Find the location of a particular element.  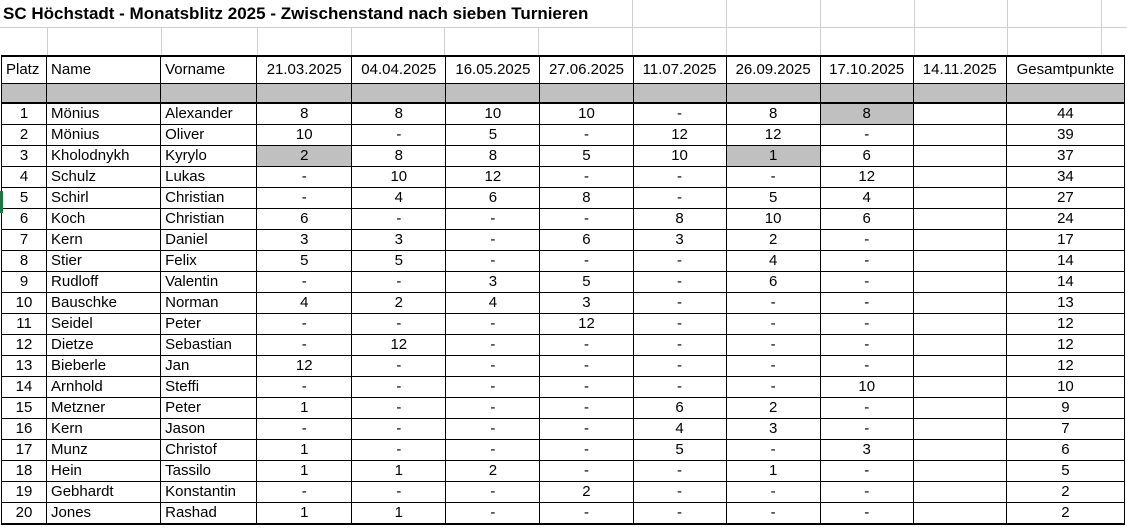

firstname-cell: Konstantin is located at coordinates (209, 492).